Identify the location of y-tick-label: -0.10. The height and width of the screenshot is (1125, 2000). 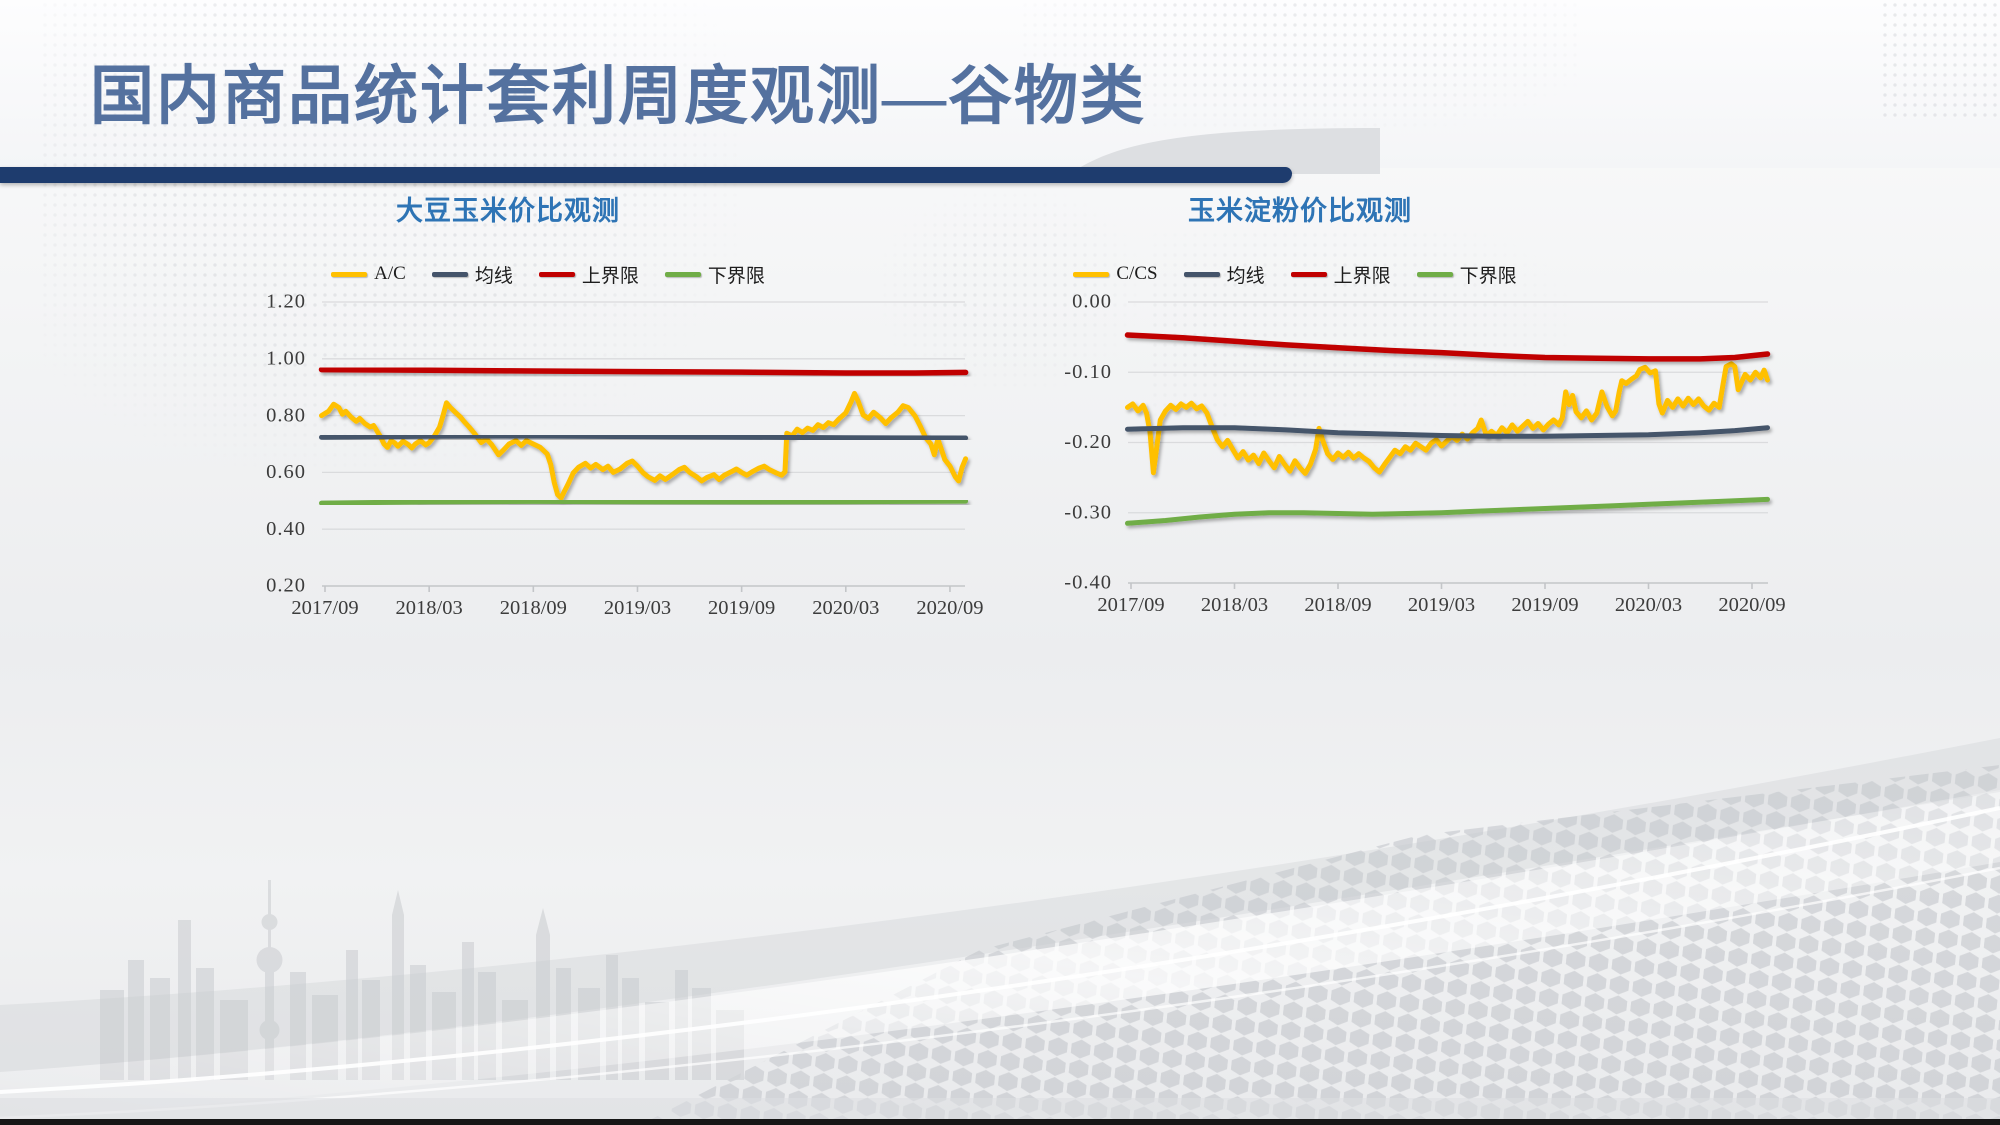
(1088, 372).